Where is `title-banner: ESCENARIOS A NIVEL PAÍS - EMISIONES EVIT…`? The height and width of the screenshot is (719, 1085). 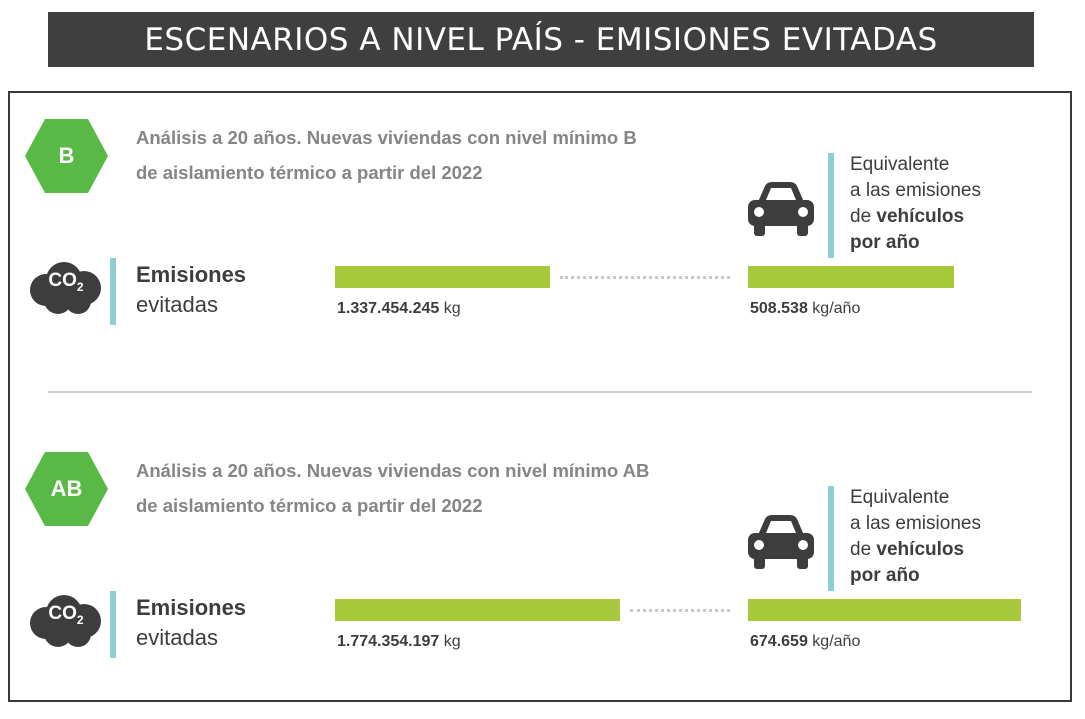 title-banner: ESCENARIOS A NIVEL PAÍS - EMISIONES EVIT… is located at coordinates (541, 39).